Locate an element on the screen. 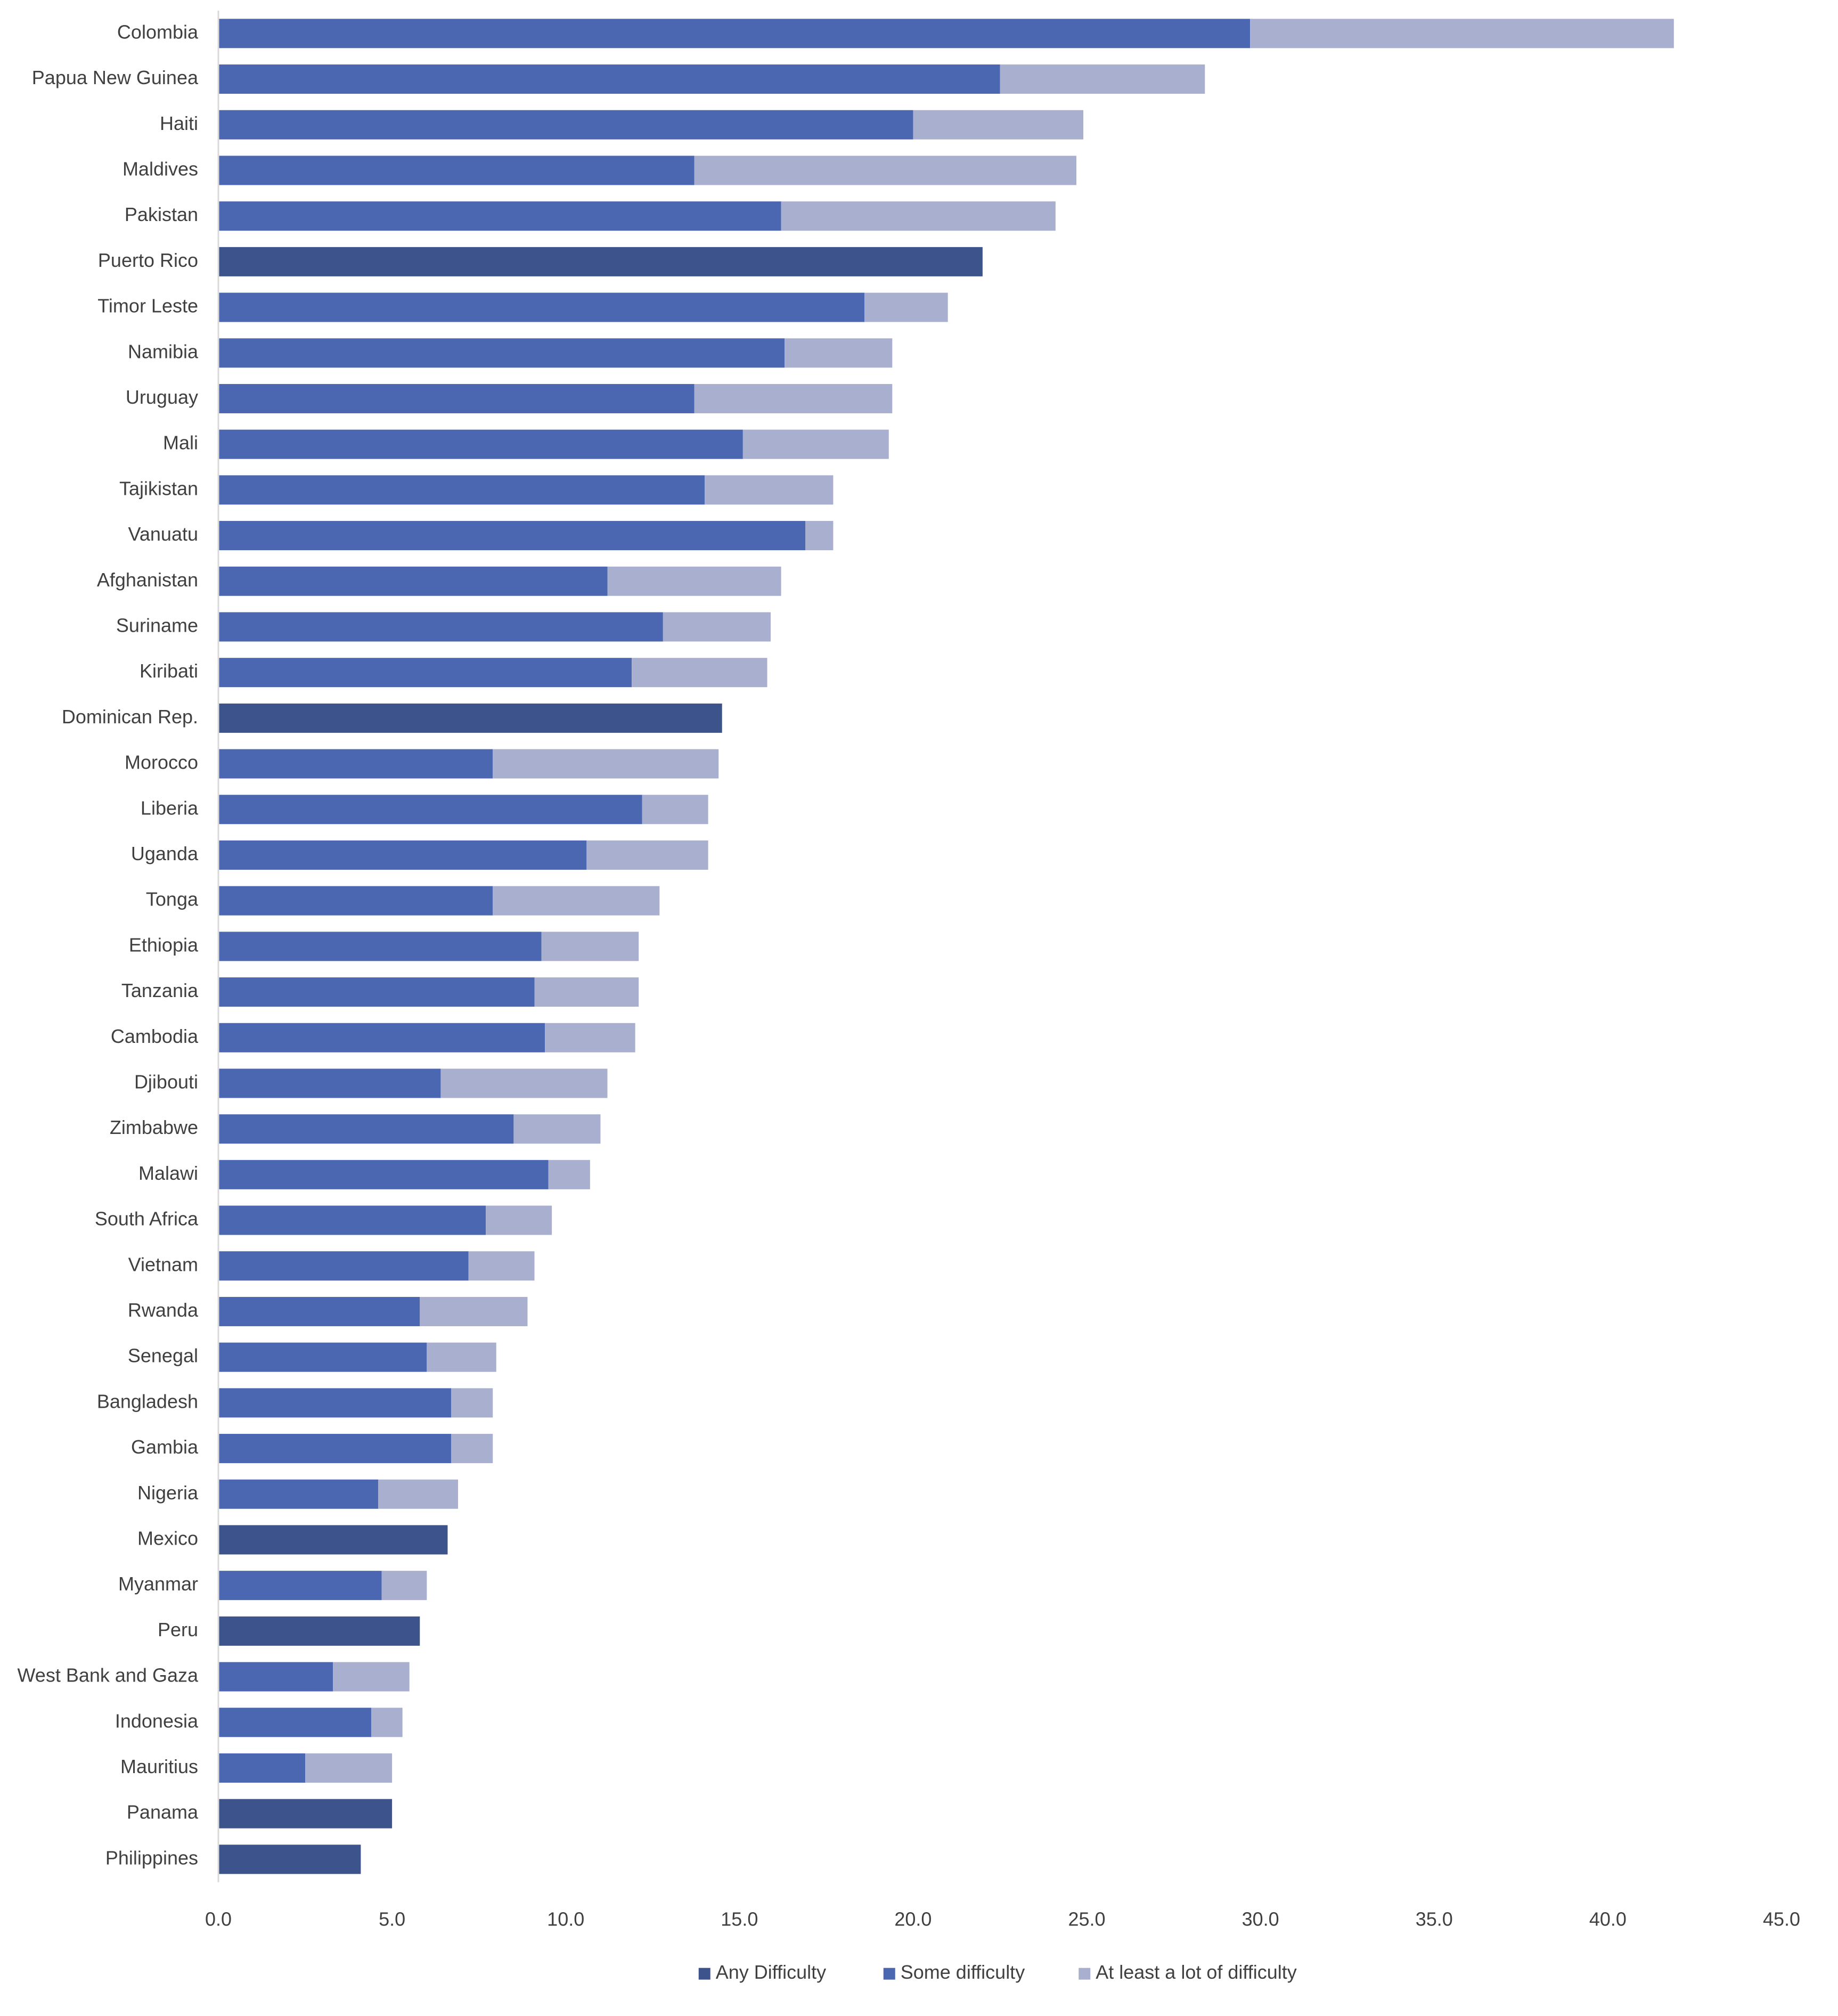 The image size is (1838, 2016). legend-item-at-least-a-lot-of-difficulty: At least a lot of difficulty is located at coordinates (1188, 1972).